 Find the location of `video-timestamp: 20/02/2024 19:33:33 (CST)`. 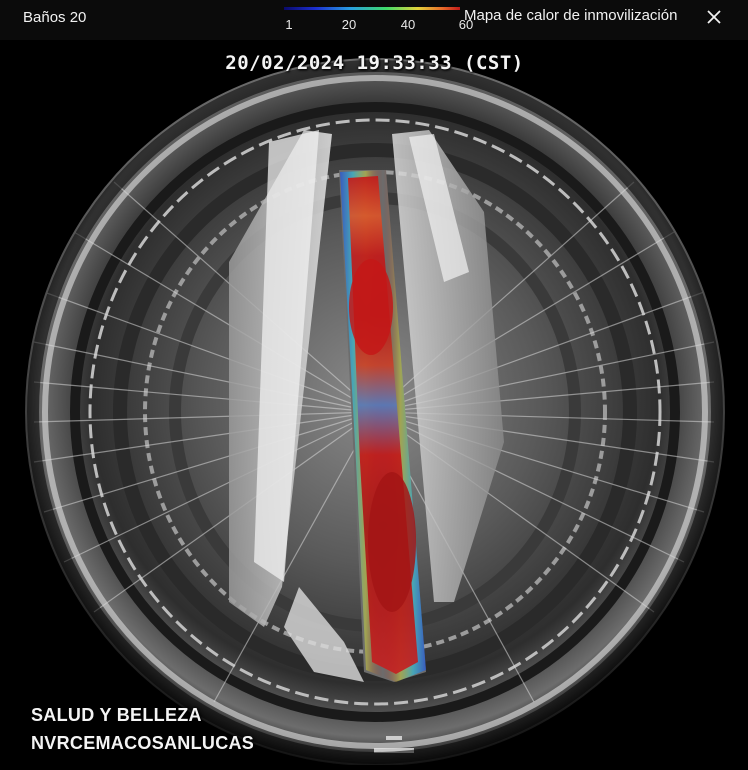

video-timestamp: 20/02/2024 19:33:33 (CST) is located at coordinates (374, 63).